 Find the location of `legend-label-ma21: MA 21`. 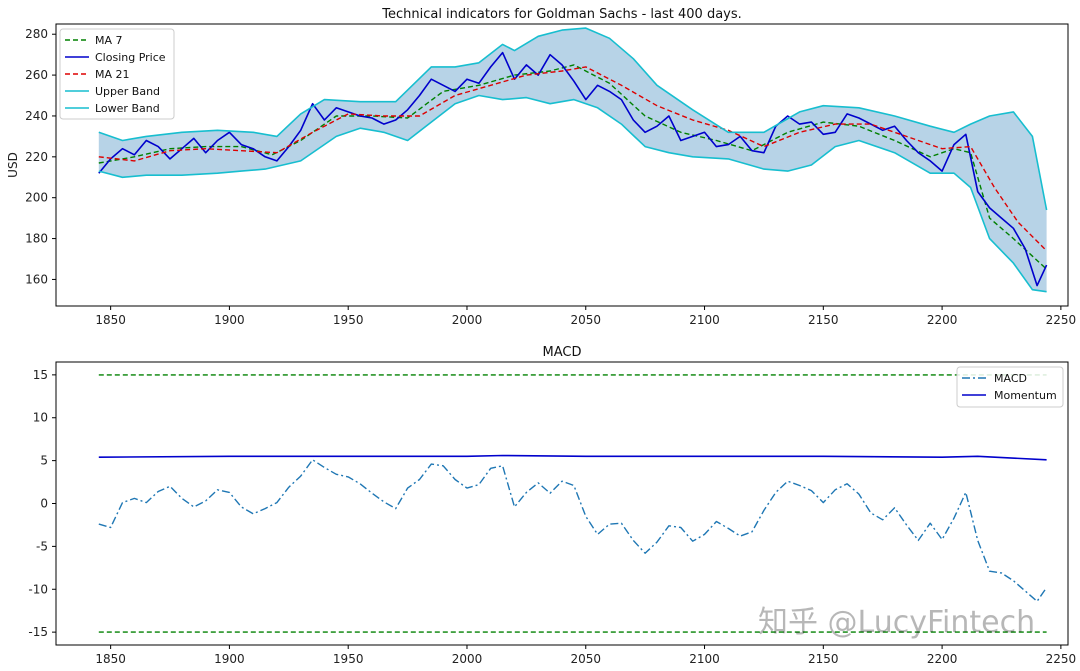

legend-label-ma21: MA 21 is located at coordinates (112, 74).